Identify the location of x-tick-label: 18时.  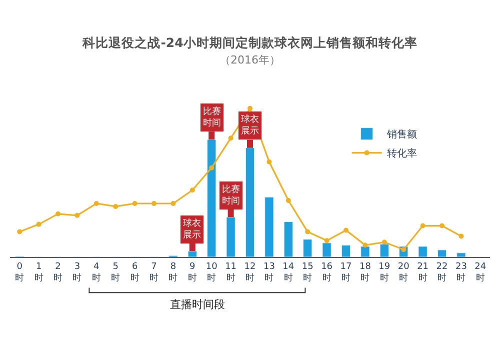
(365, 273).